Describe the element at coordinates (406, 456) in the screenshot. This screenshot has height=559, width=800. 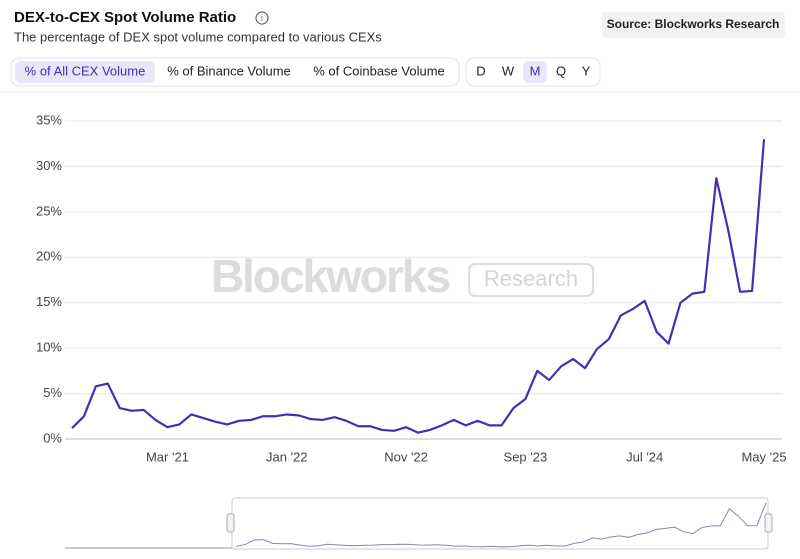
I see `x-tick-label: Nov '22` at that location.